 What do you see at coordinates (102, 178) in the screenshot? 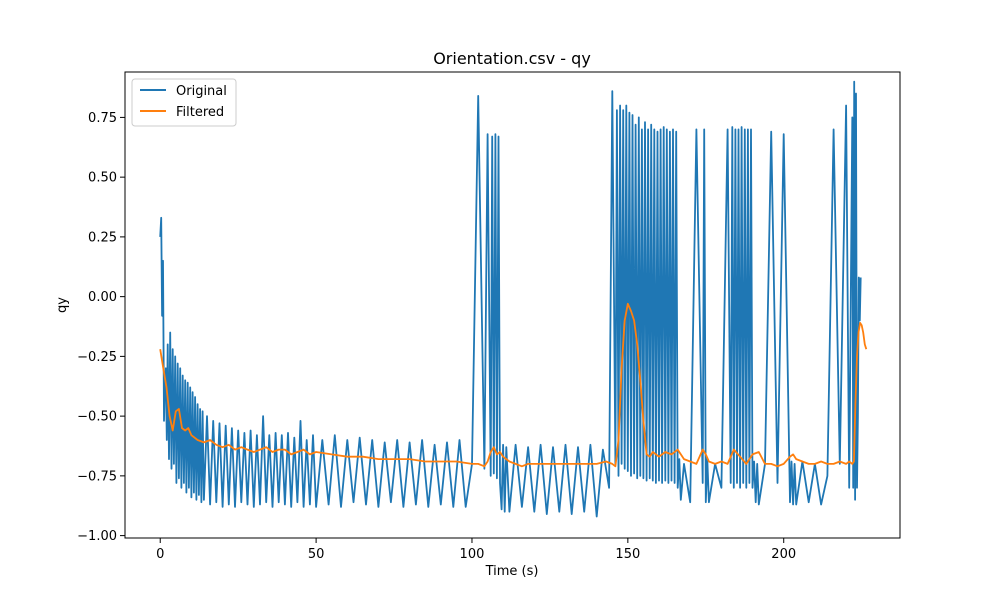
I see `y-tick-label: 0.50` at bounding box center [102, 178].